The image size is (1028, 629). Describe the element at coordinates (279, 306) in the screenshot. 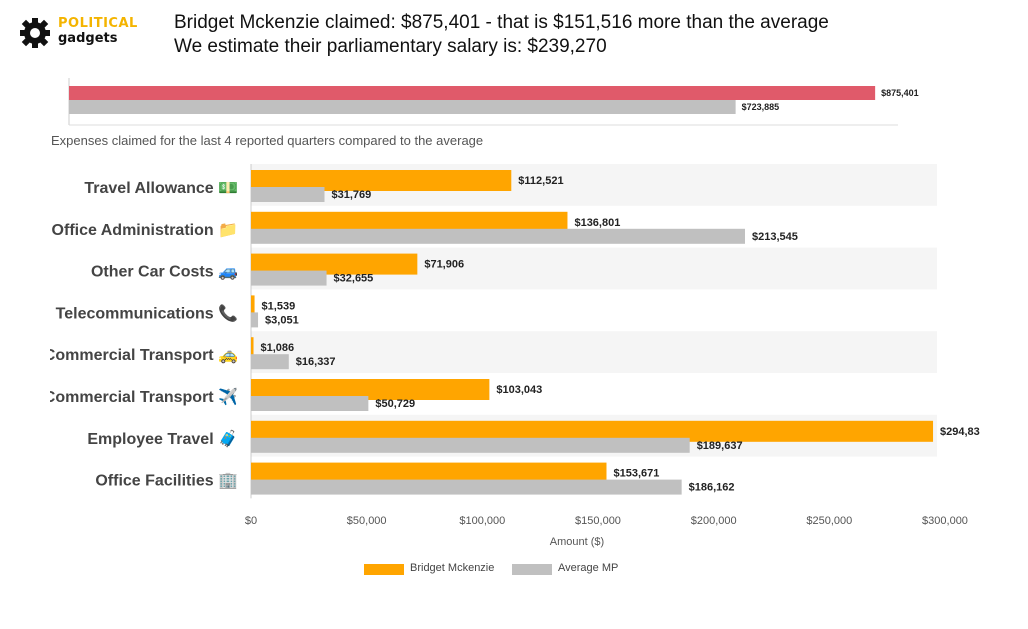

I see `person-bar-label: $1,539` at that location.